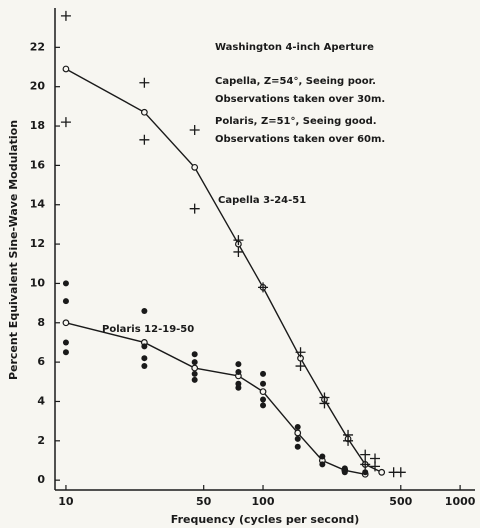 The image size is (480, 528). I want to click on y-tick-label: 2, so click(41, 440).